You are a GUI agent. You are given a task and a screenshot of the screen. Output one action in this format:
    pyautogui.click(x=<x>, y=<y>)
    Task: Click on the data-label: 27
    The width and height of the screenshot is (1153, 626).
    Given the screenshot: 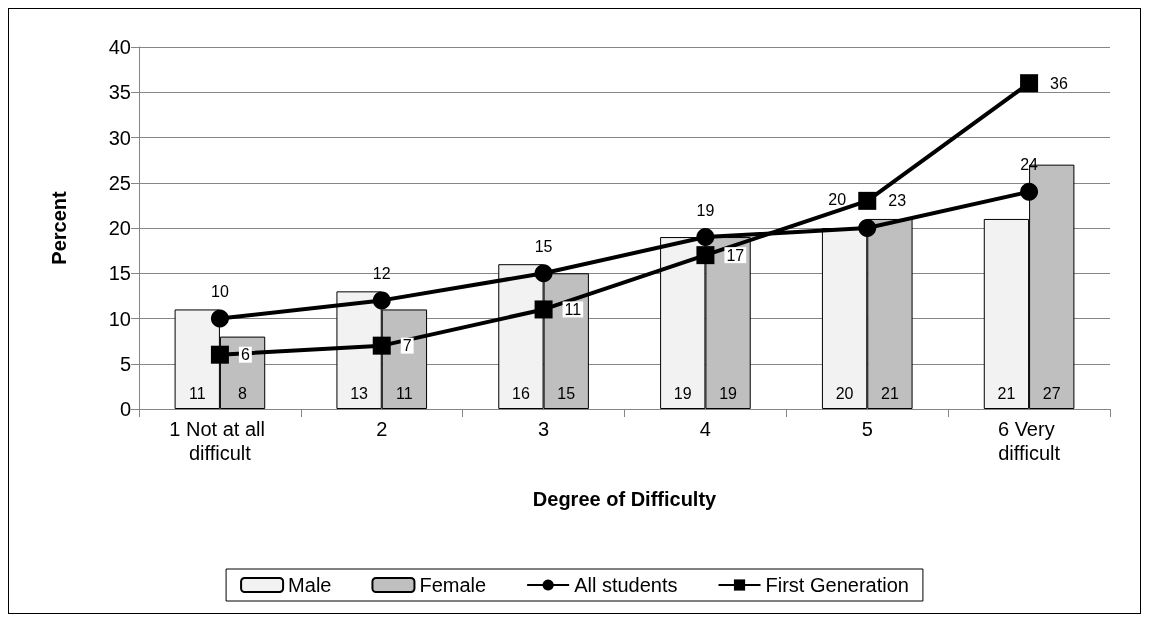 What is the action you would take?
    pyautogui.click(x=1051, y=393)
    